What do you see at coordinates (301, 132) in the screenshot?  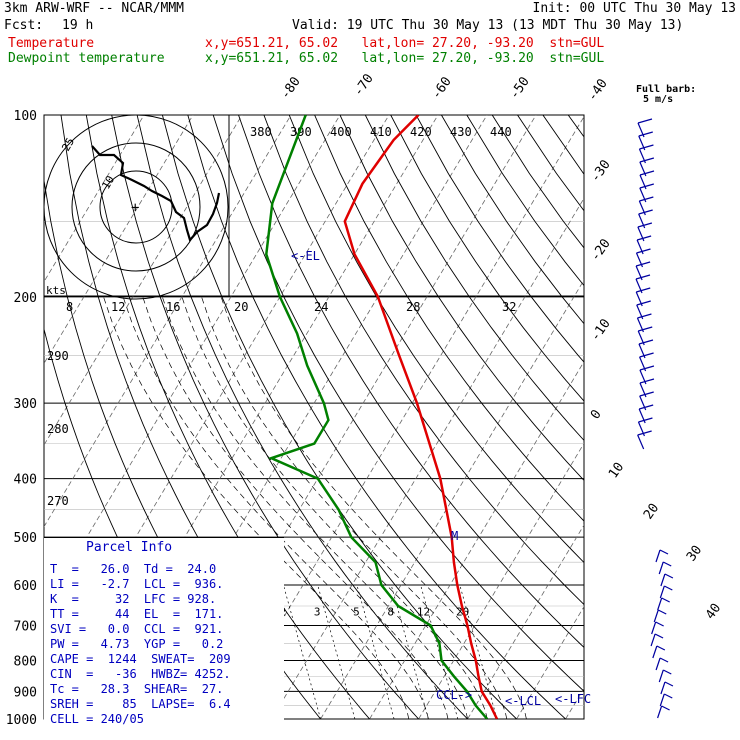 I see `theta-label: 390` at bounding box center [301, 132].